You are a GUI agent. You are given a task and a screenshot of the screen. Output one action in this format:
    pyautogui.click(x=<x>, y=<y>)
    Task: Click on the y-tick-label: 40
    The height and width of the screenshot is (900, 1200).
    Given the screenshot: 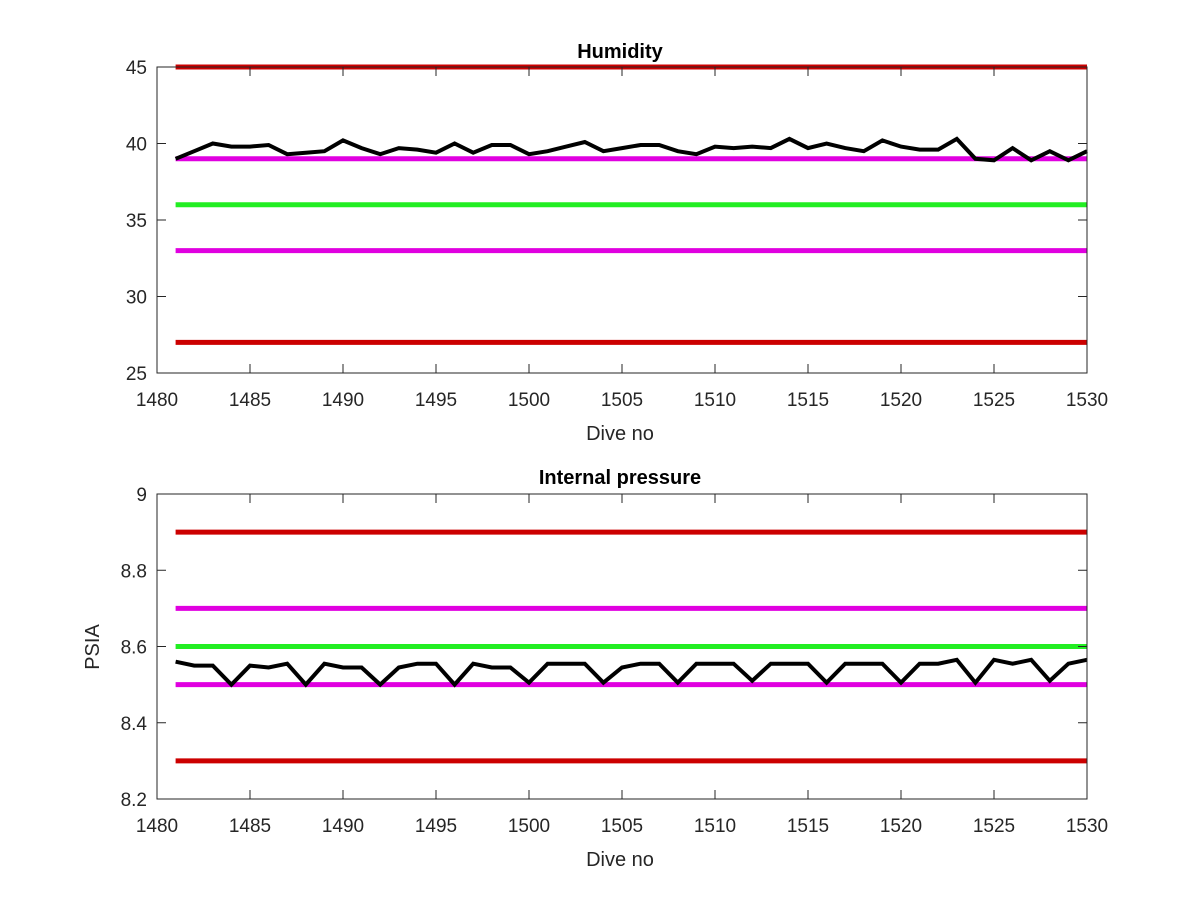 What is the action you would take?
    pyautogui.click(x=136, y=145)
    